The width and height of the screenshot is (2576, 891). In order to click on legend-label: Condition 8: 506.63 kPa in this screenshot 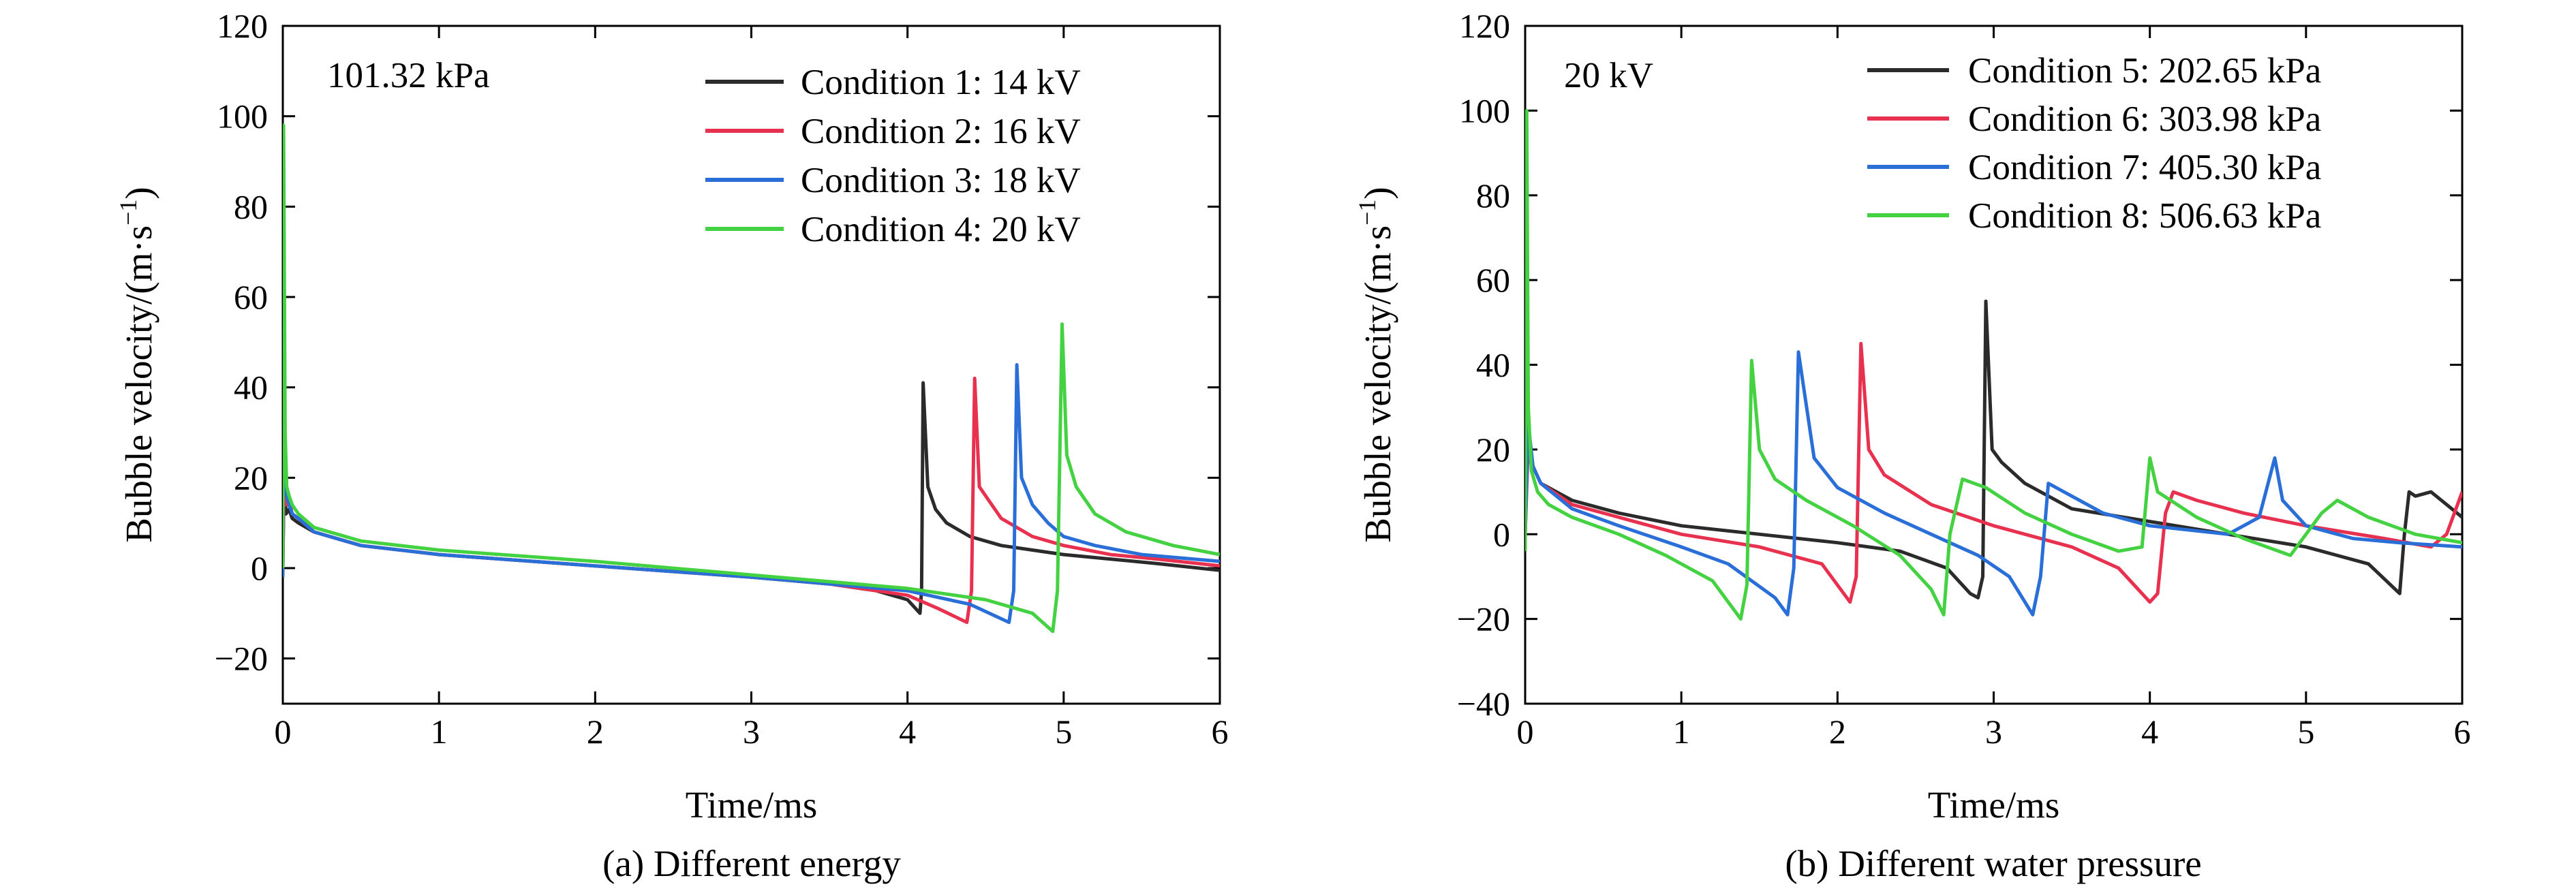, I will do `click(2144, 216)`.